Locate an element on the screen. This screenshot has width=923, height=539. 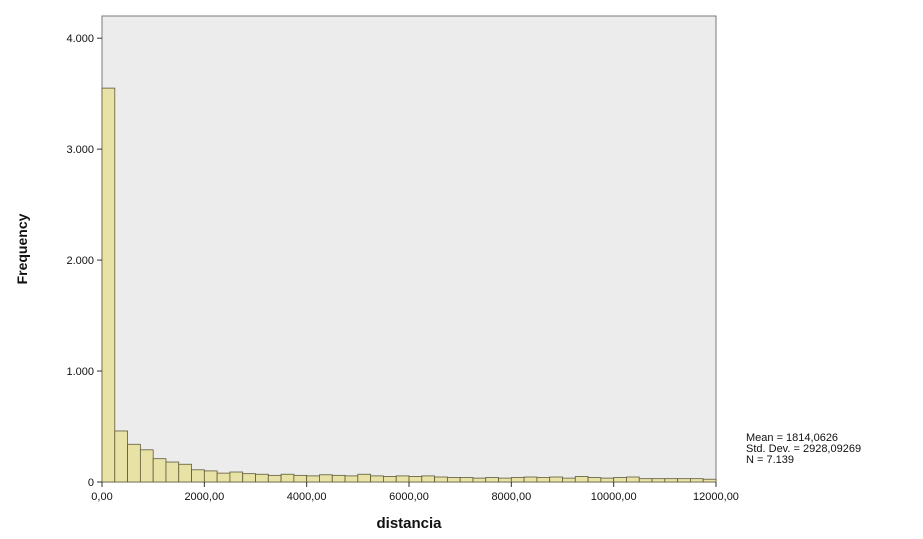
x-tick-label: 8000,00 is located at coordinates (511, 497).